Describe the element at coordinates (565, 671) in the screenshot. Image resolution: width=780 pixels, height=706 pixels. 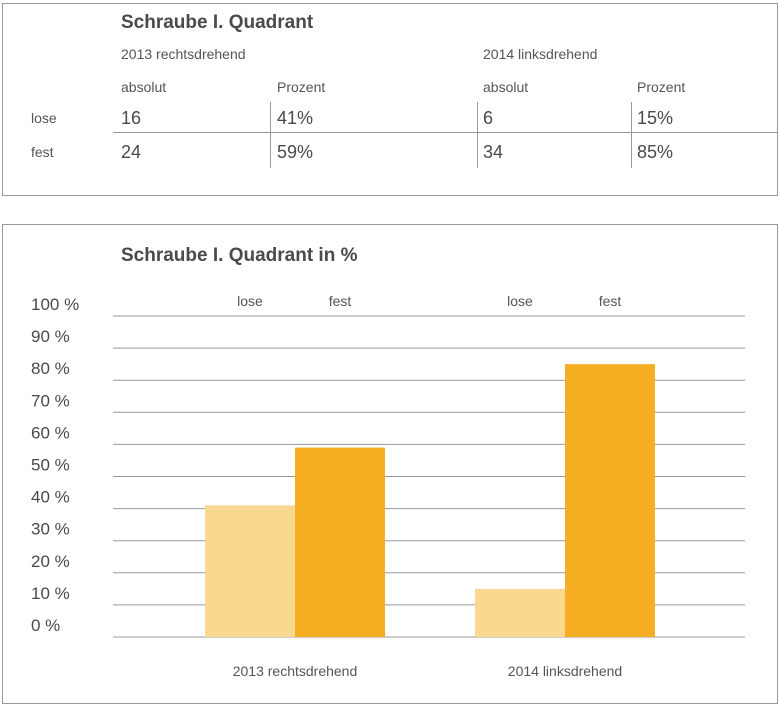
I see `x-category-label: 2014 linksdrehend` at that location.